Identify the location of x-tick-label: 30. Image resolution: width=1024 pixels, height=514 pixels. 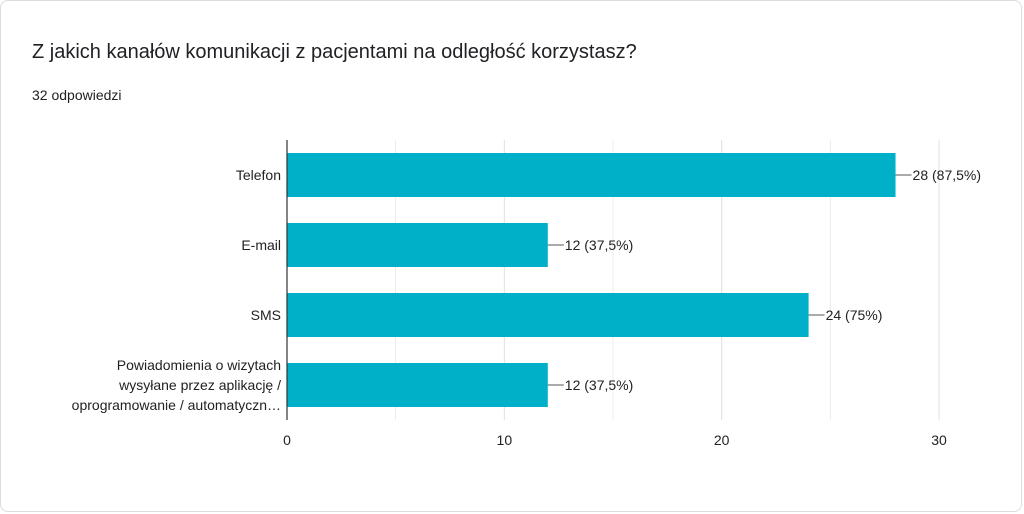
(939, 440).